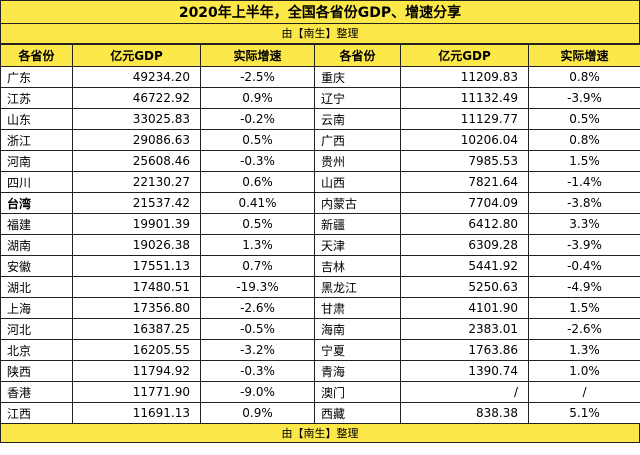 The width and height of the screenshot is (640, 455). Describe the element at coordinates (36, 182) in the screenshot. I see `province-name-left: 四川` at that location.